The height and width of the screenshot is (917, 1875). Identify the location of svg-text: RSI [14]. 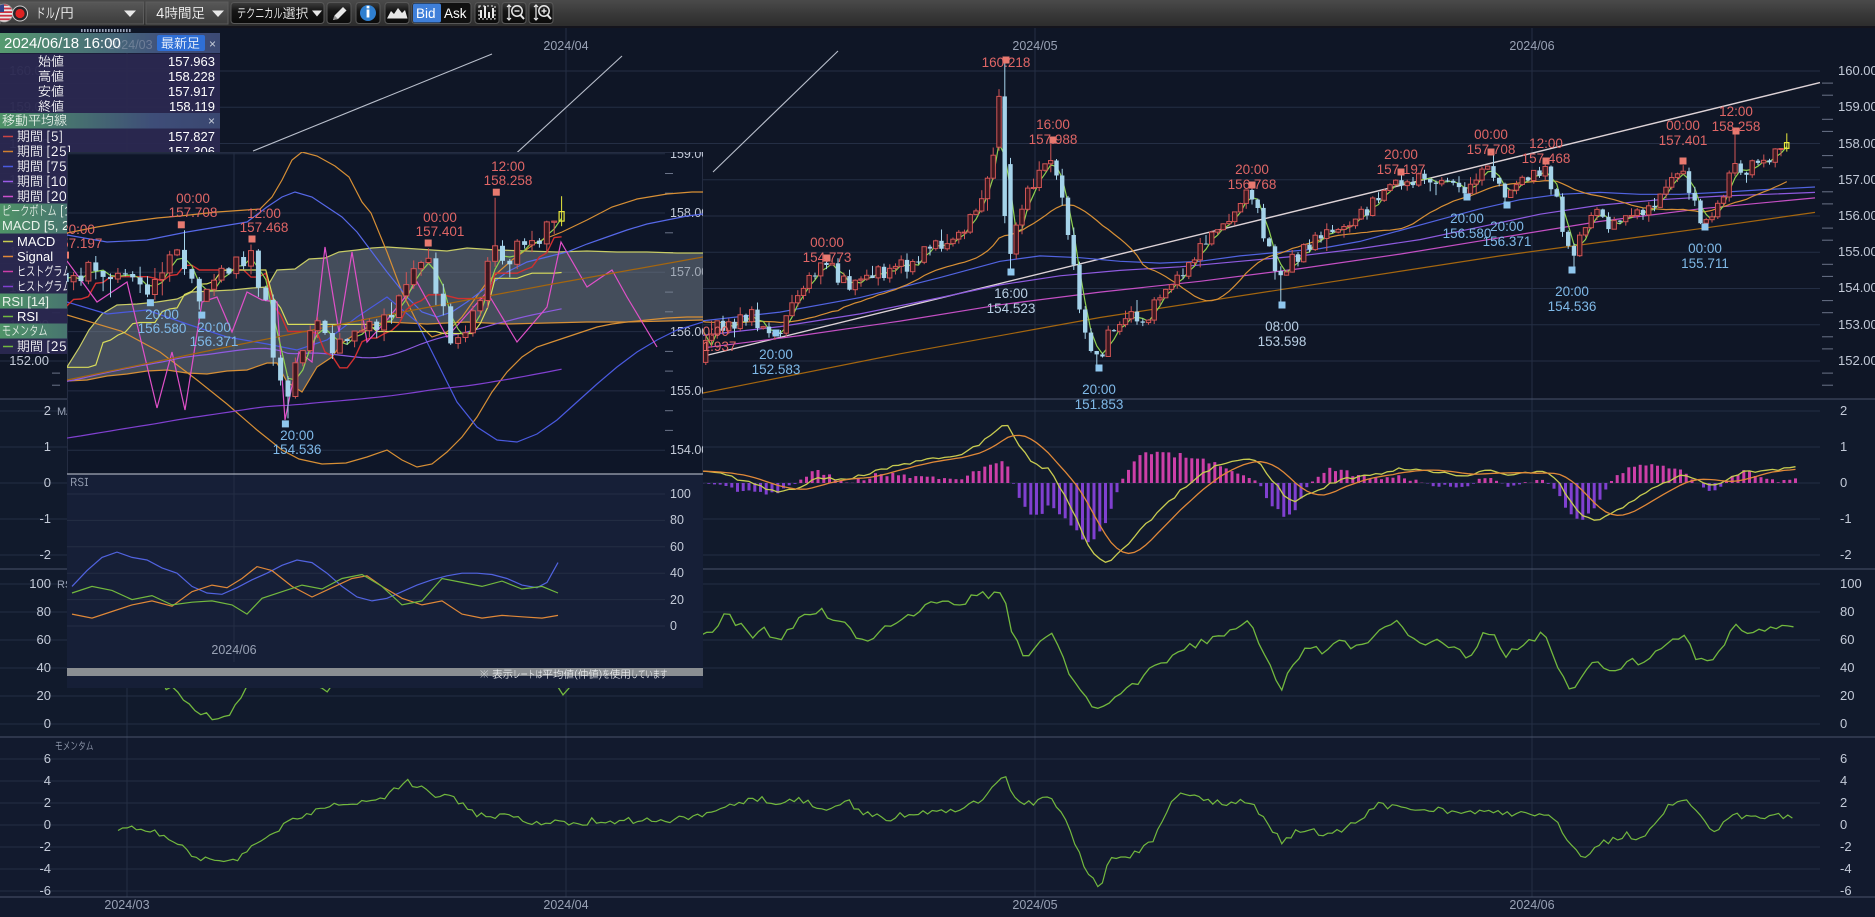
(25, 301).